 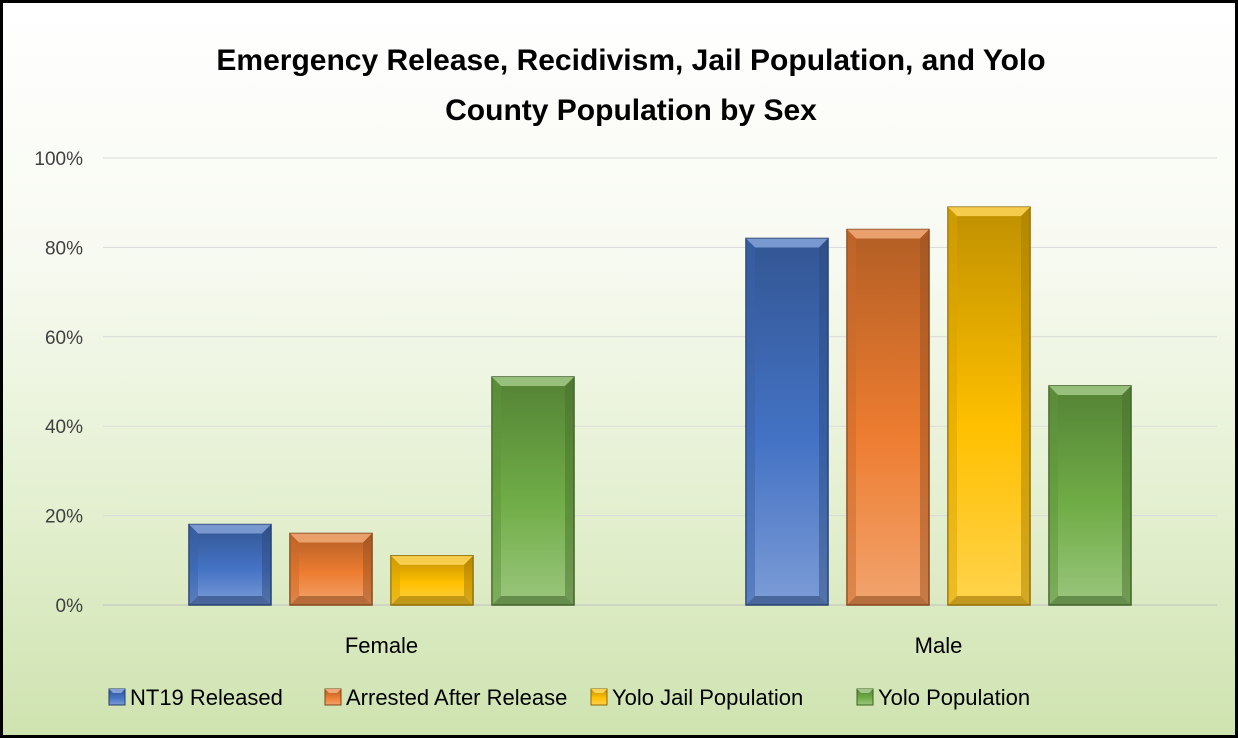 I want to click on y-tick-label: 80%, so click(x=64, y=248).